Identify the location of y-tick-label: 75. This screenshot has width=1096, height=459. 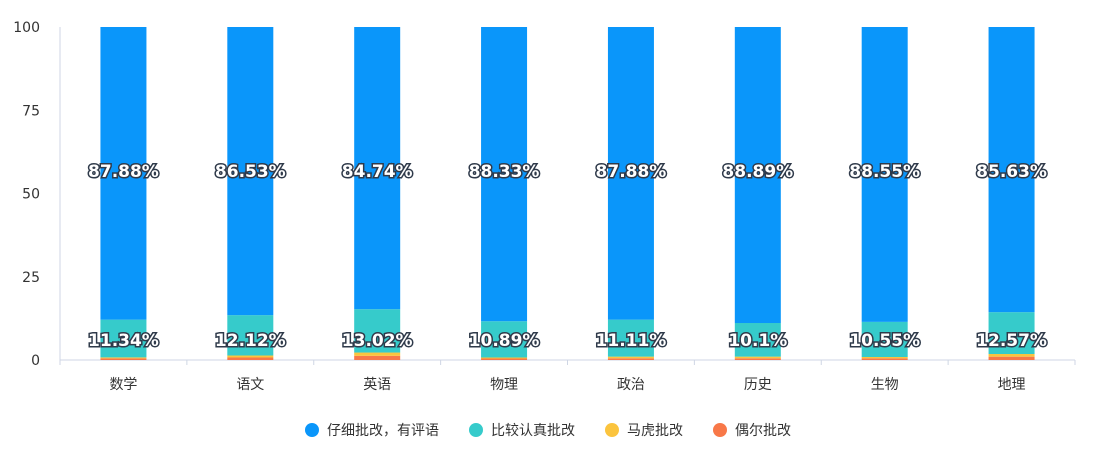
(31, 111).